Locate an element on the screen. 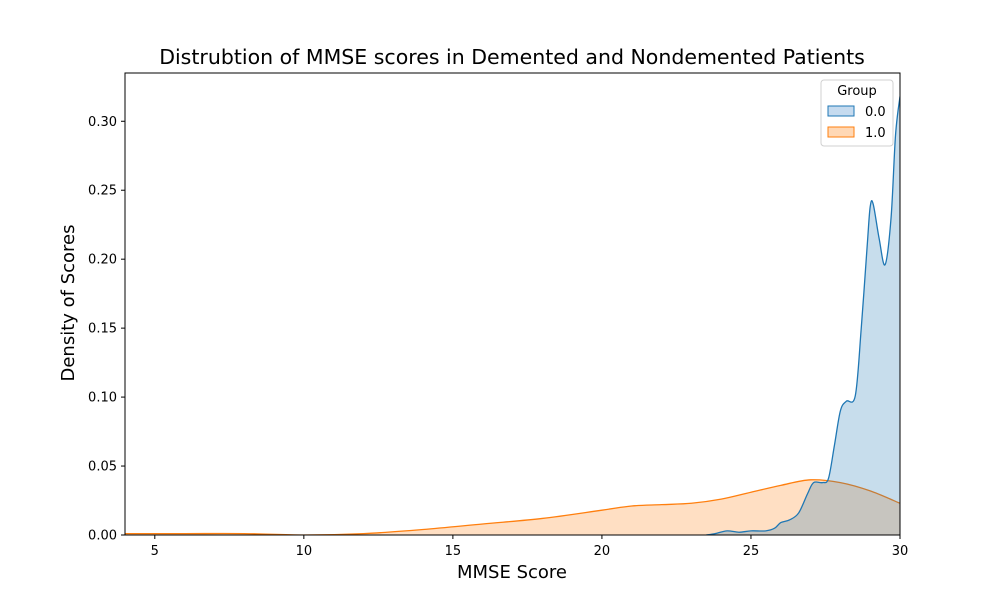 The image size is (1000, 600). x-tick-label-0: 5 is located at coordinates (155, 551).